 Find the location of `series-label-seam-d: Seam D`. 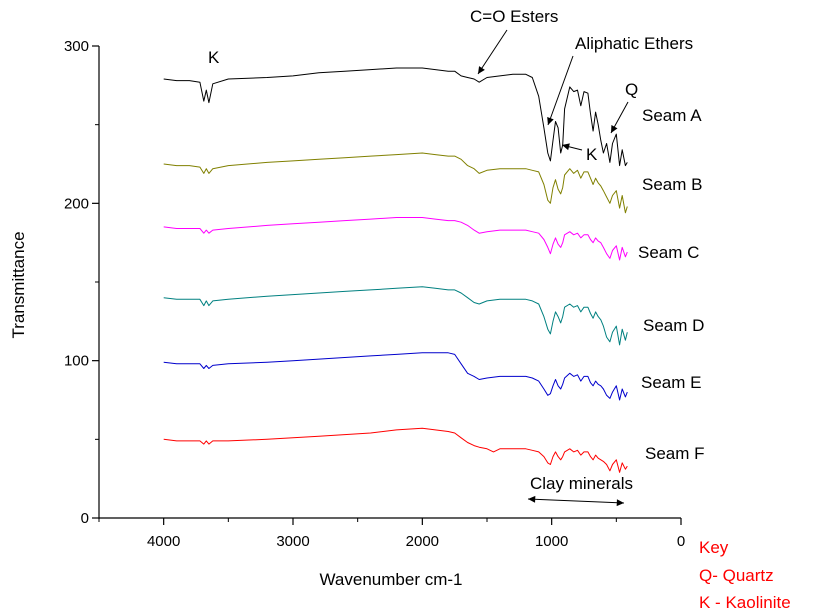

series-label-seam-d: Seam D is located at coordinates (673, 325).